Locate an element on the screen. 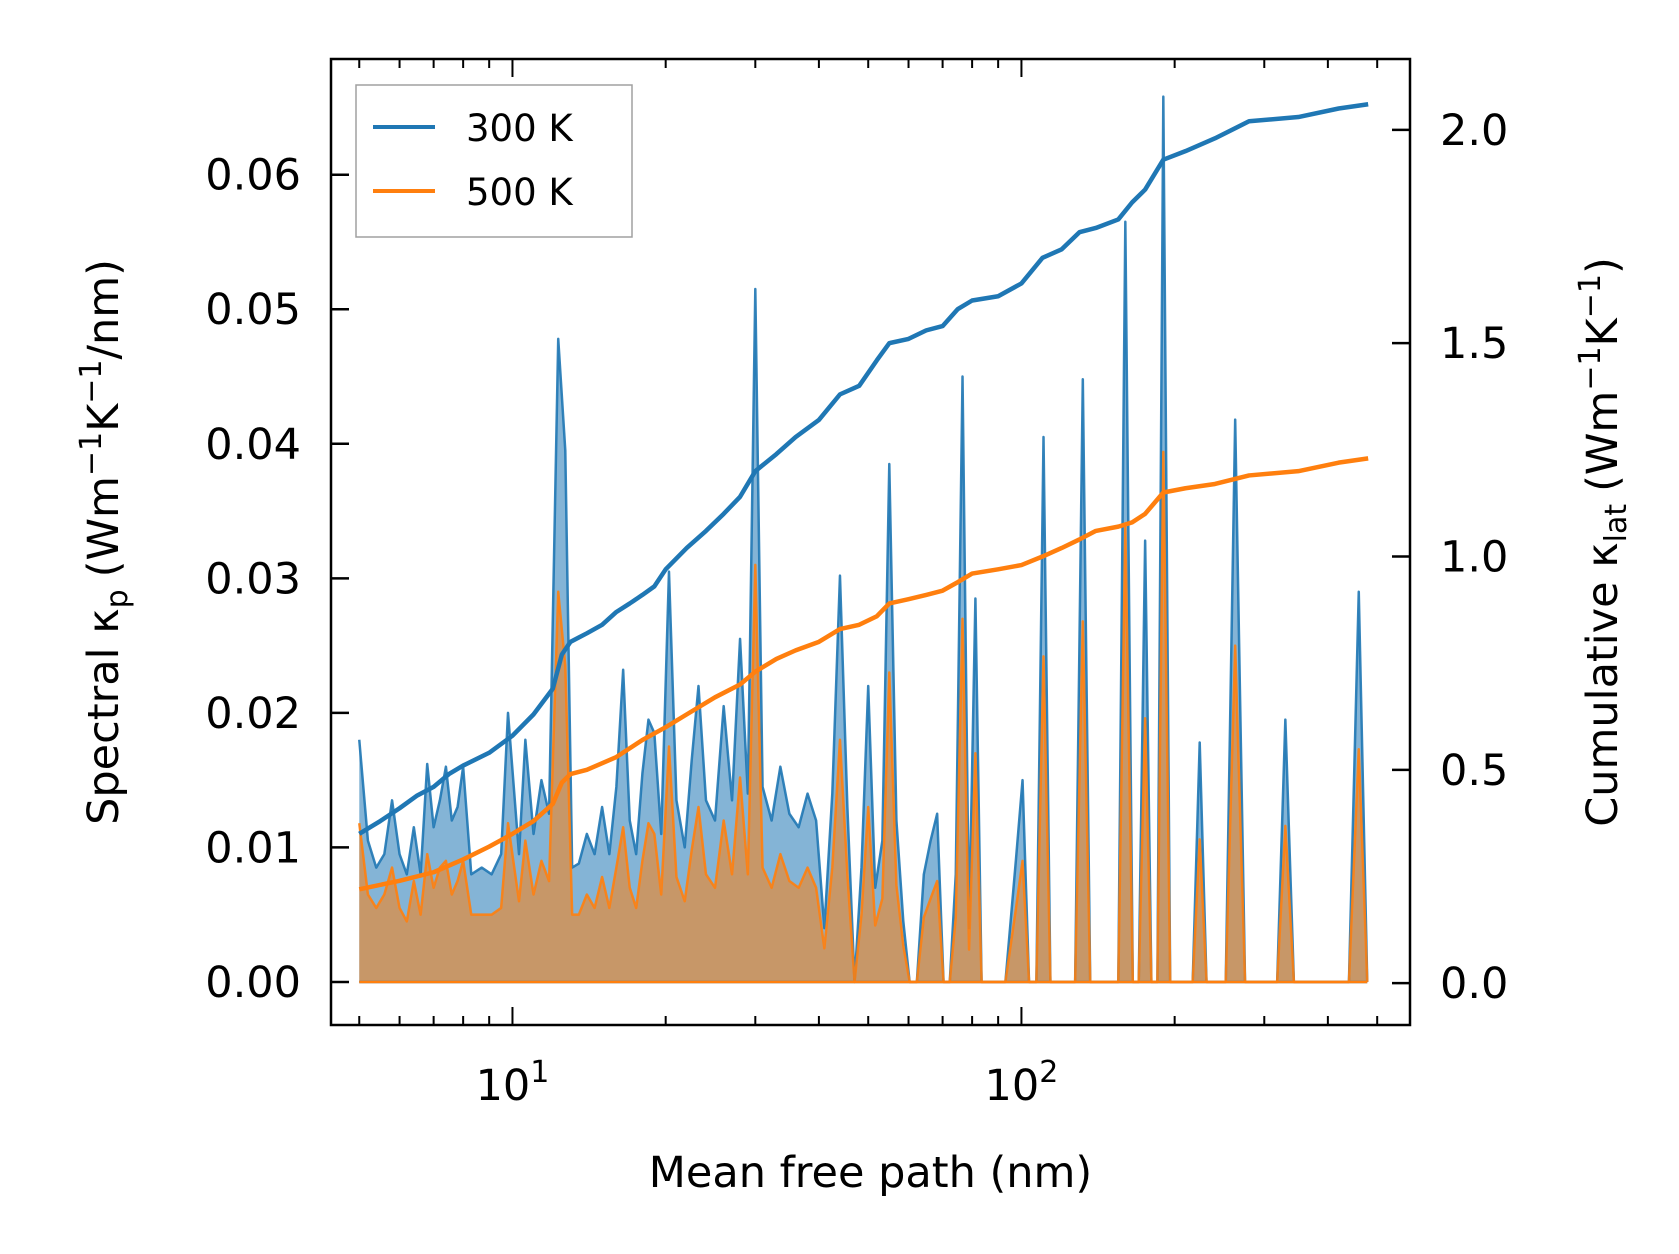 This screenshot has height=1254, width=1679. x-axis-title: Mean free path (nm) is located at coordinates (870, 1173).